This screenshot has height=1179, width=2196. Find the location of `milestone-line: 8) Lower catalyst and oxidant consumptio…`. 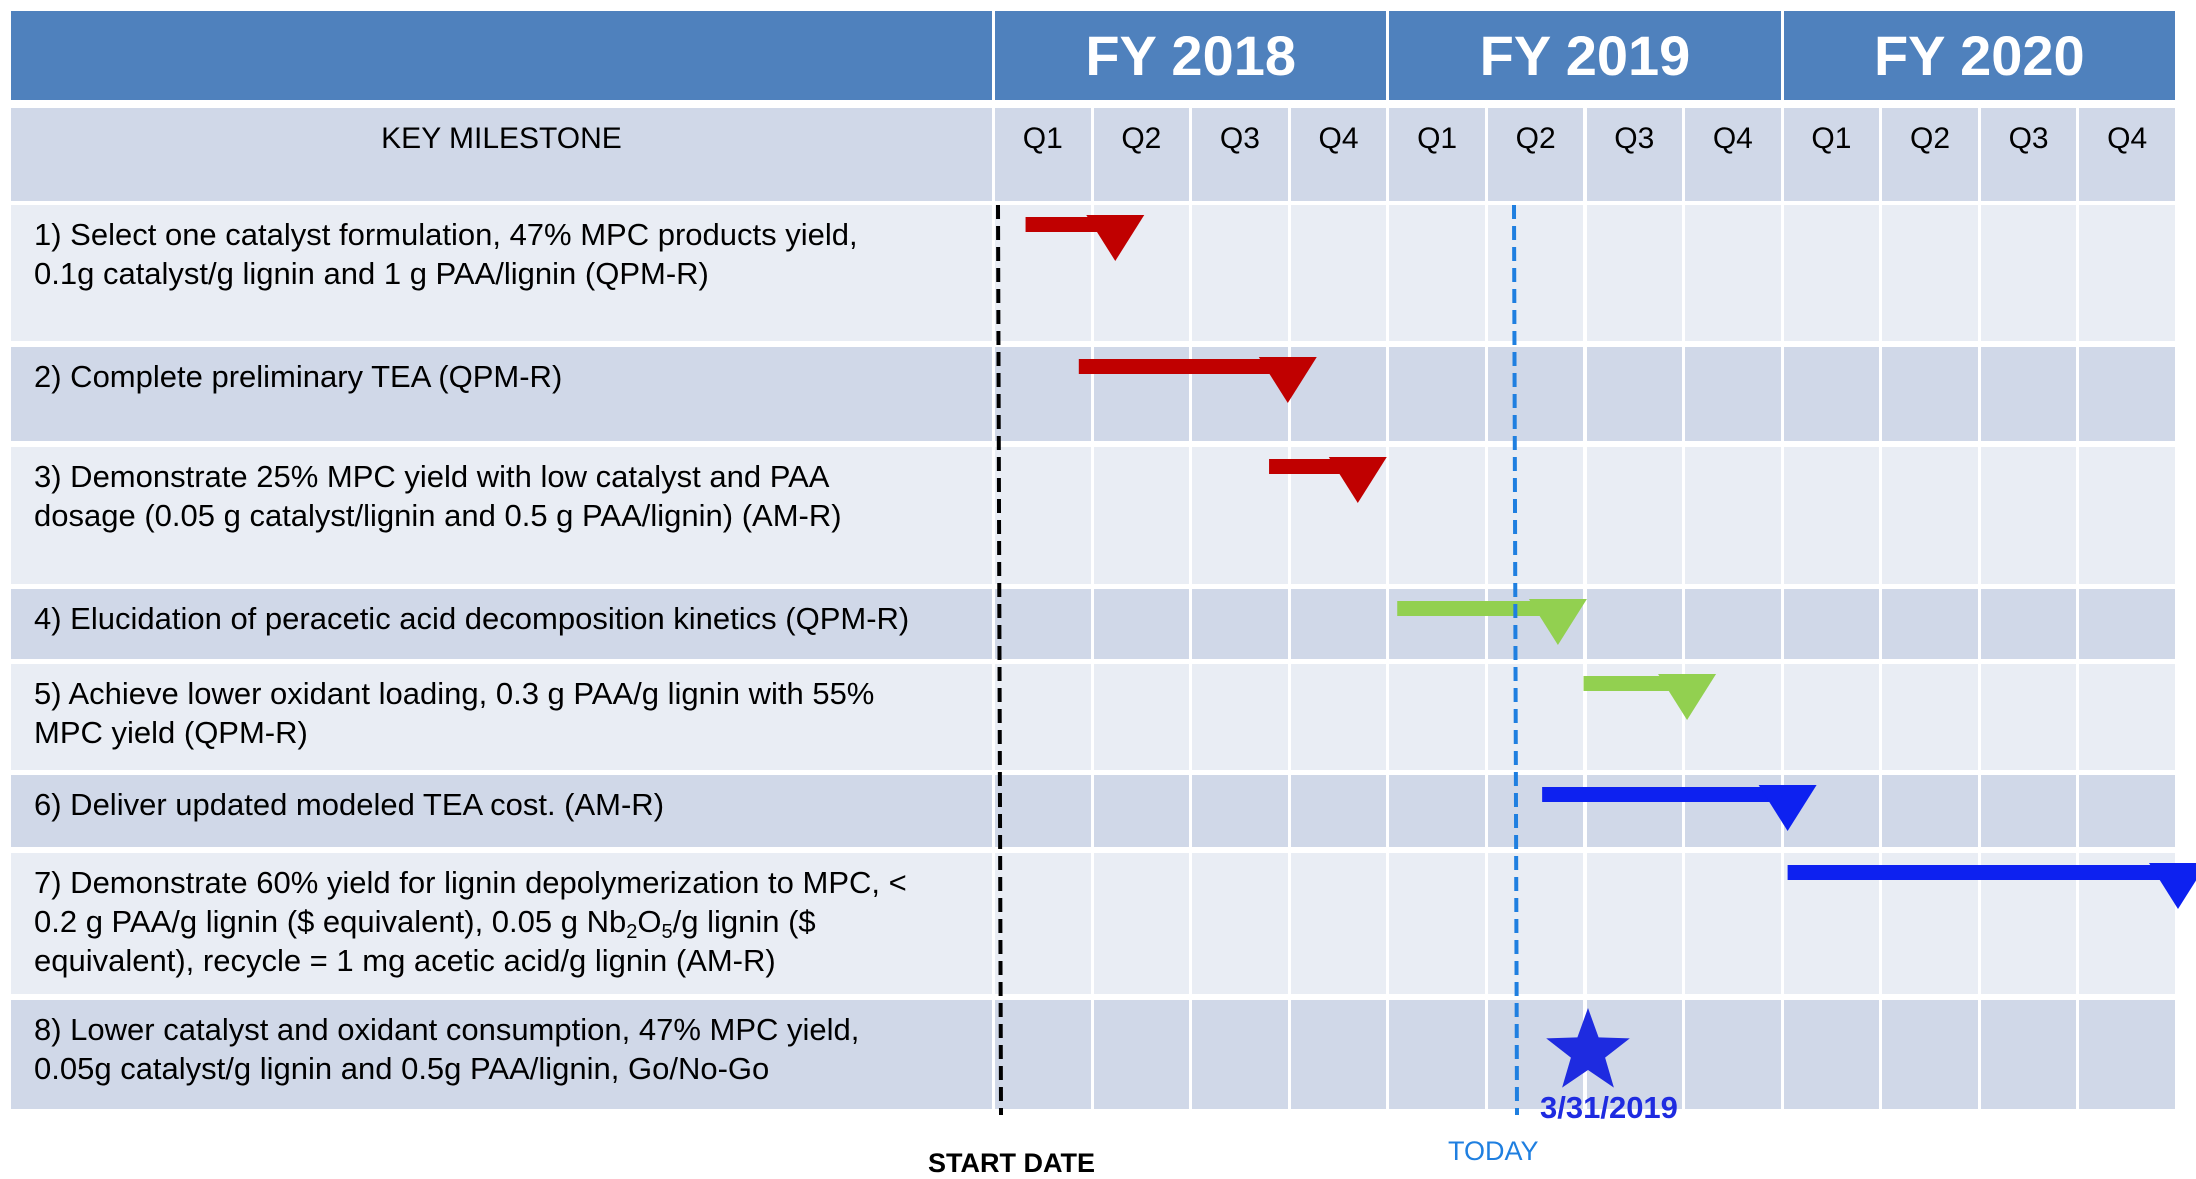

milestone-line: 8) Lower catalyst and oxidant consumptio… is located at coordinates (447, 1029).